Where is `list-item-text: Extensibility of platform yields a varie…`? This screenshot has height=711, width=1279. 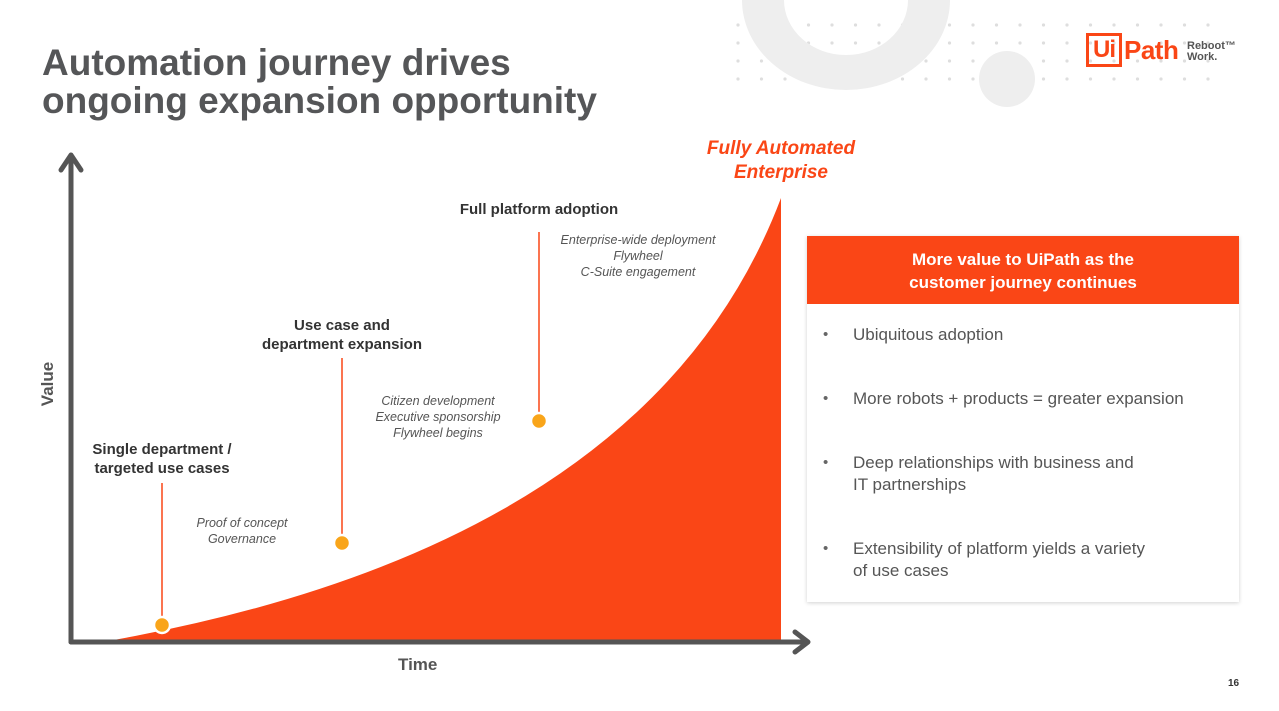 list-item-text: Extensibility of platform yields a varie… is located at coordinates (1039, 560).